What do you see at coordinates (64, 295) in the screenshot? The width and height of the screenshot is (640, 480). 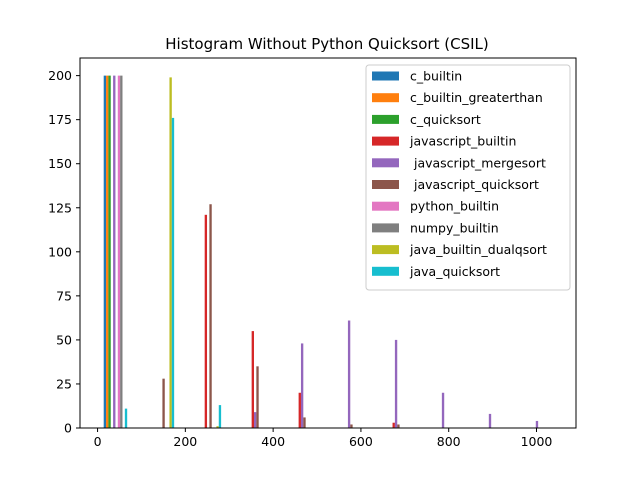 I see `y-tick-label: 75` at bounding box center [64, 295].